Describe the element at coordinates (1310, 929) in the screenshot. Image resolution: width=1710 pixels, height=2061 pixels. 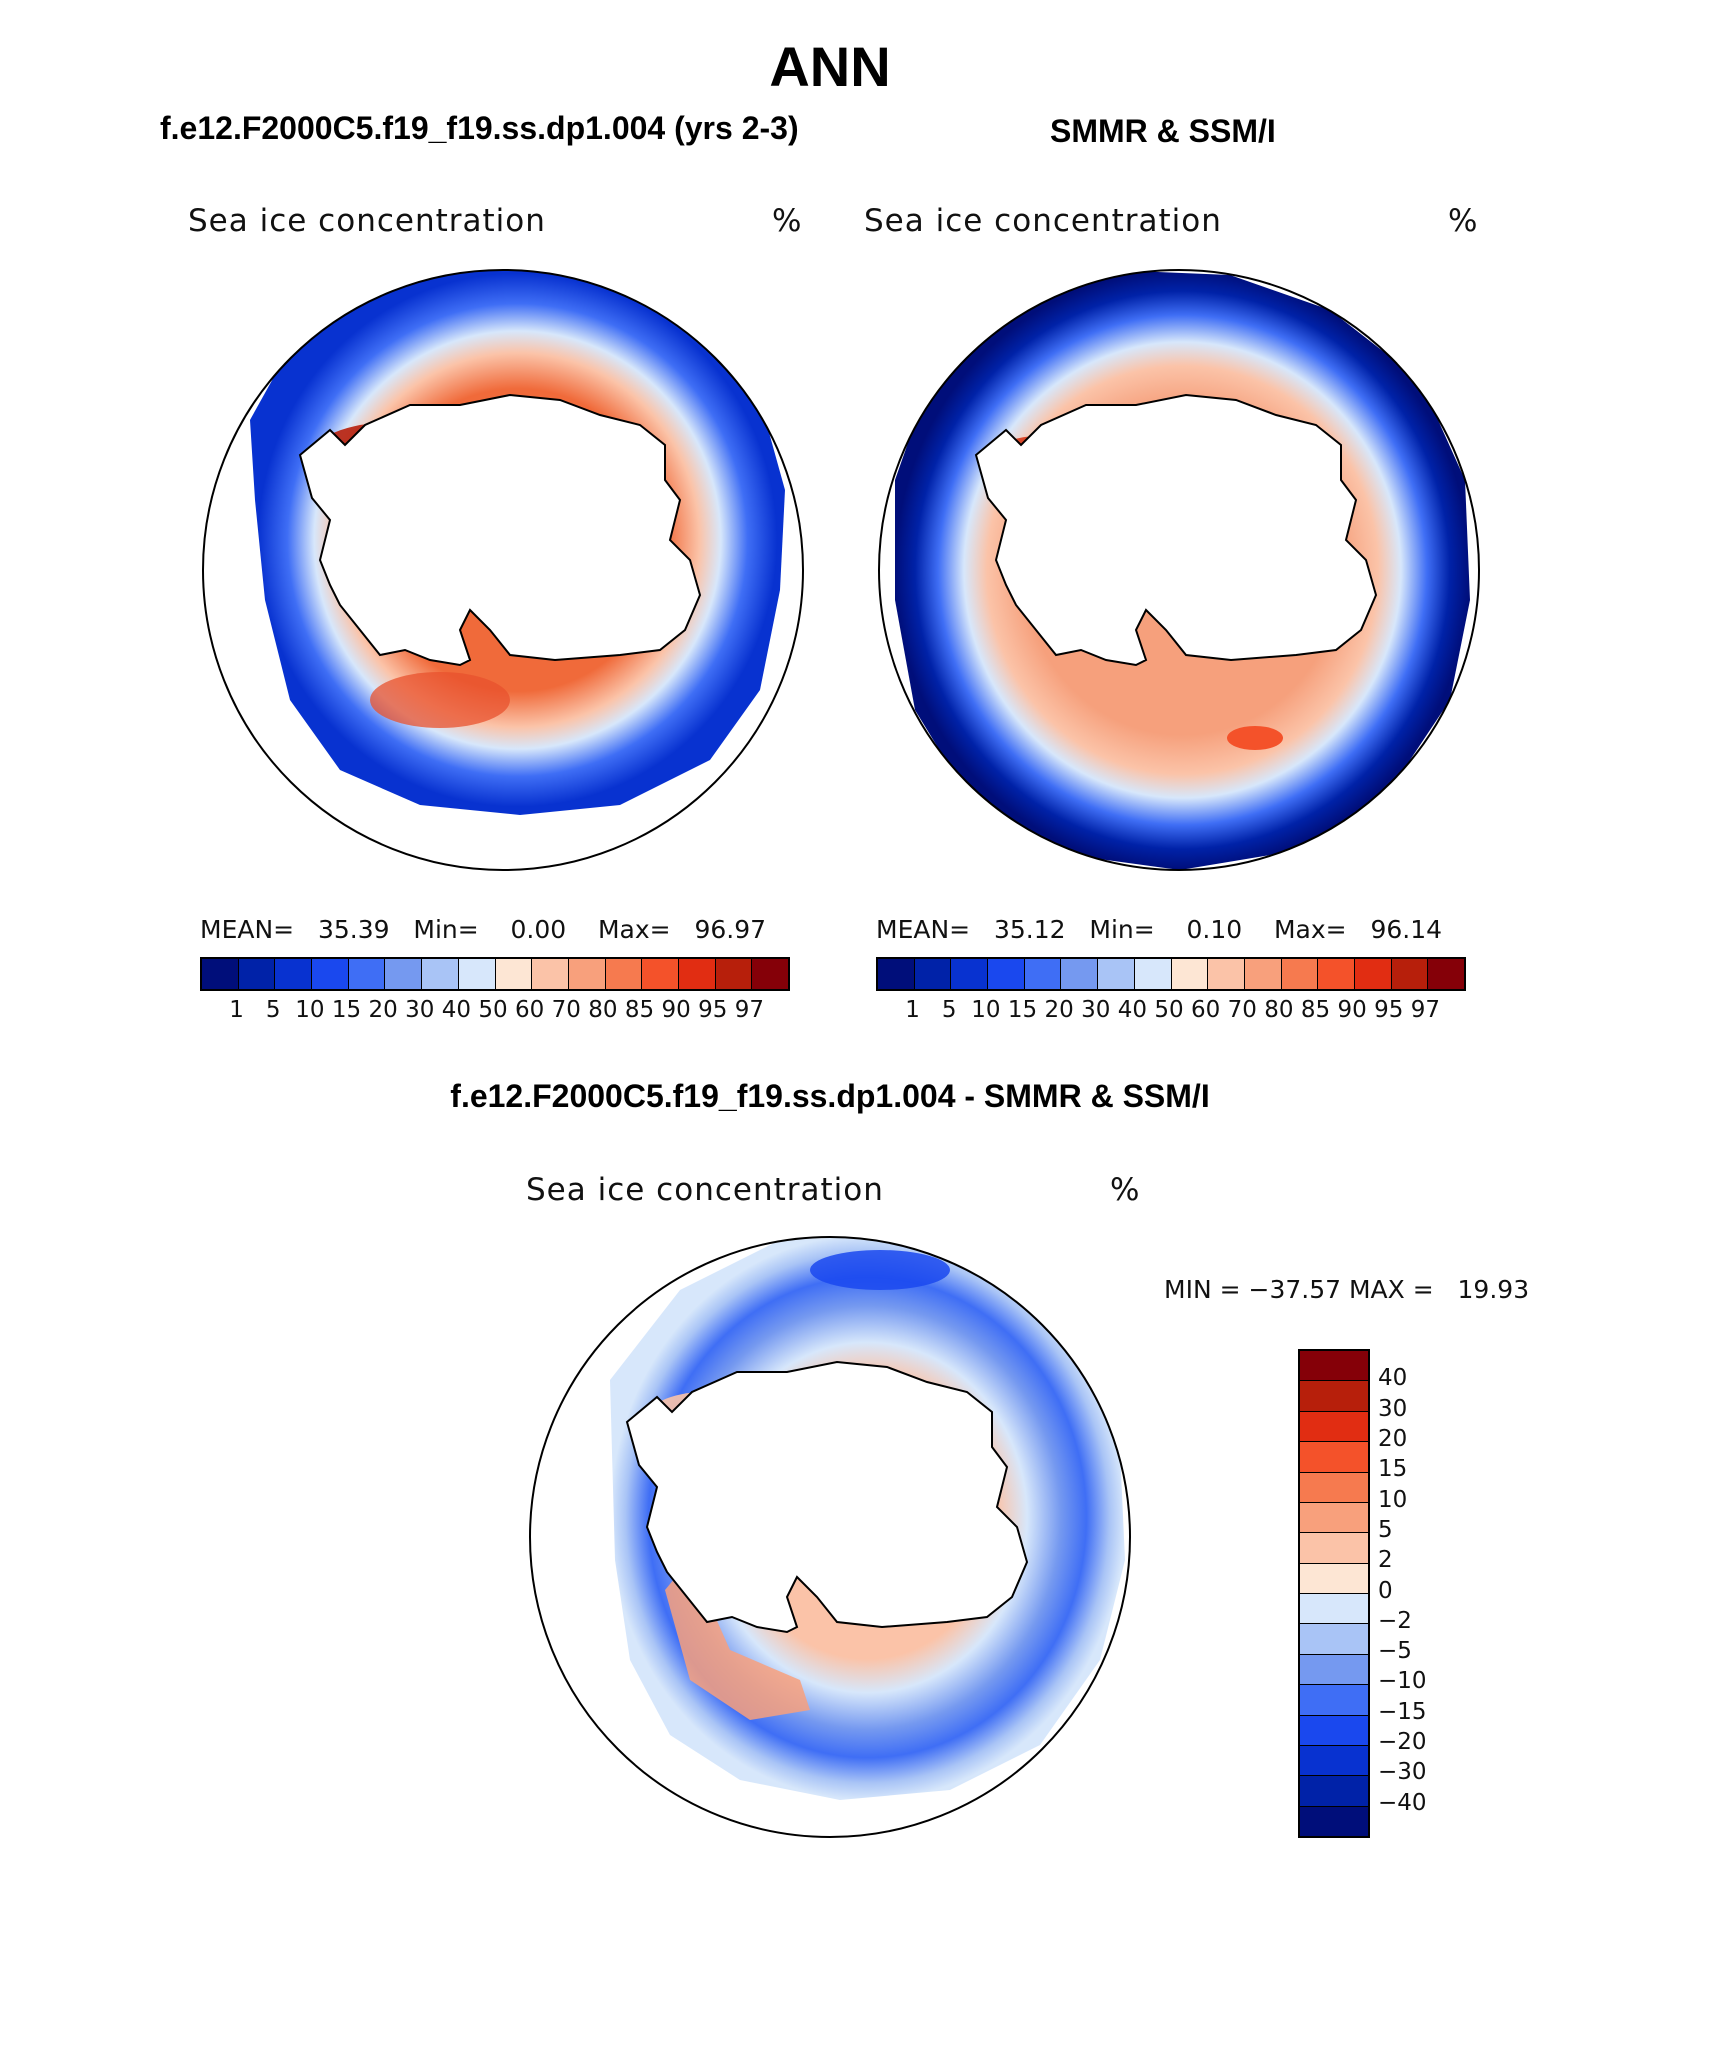
I see `obs-max-label: Max=` at that location.